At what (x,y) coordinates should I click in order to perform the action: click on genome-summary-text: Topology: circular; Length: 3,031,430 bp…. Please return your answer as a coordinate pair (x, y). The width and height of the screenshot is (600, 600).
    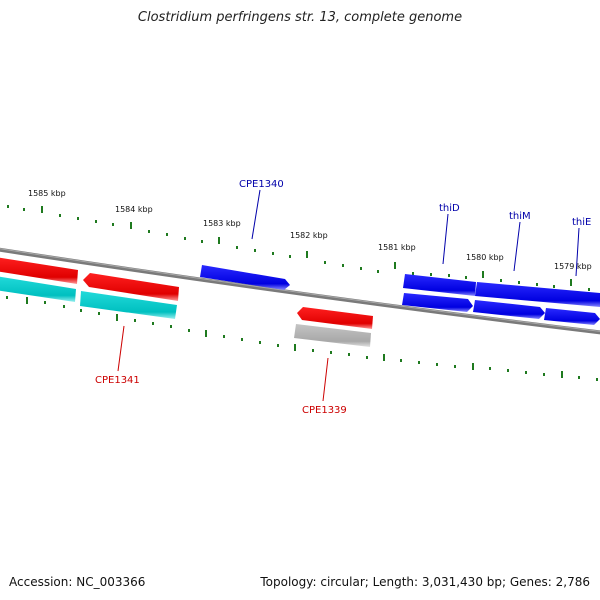
    Looking at the image, I should click on (425, 582).